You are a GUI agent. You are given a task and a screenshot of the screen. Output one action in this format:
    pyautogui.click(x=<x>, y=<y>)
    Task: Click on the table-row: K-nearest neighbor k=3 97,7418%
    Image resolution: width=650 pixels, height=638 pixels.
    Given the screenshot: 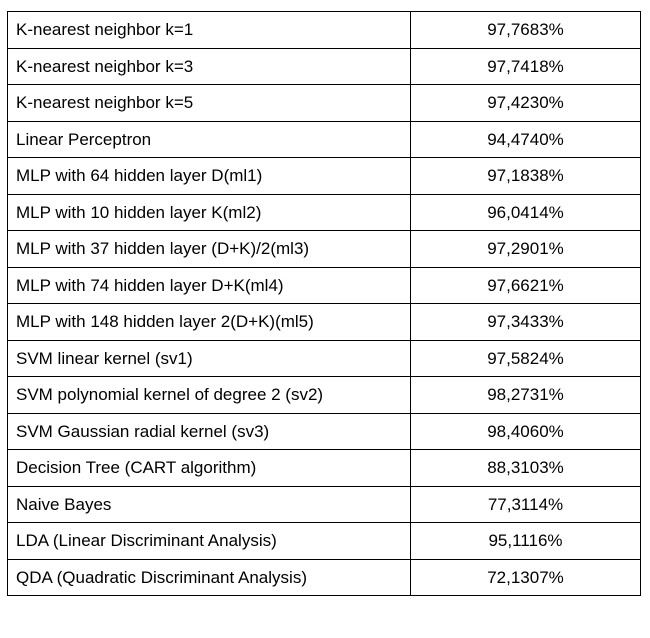 What is the action you would take?
    pyautogui.click(x=324, y=66)
    